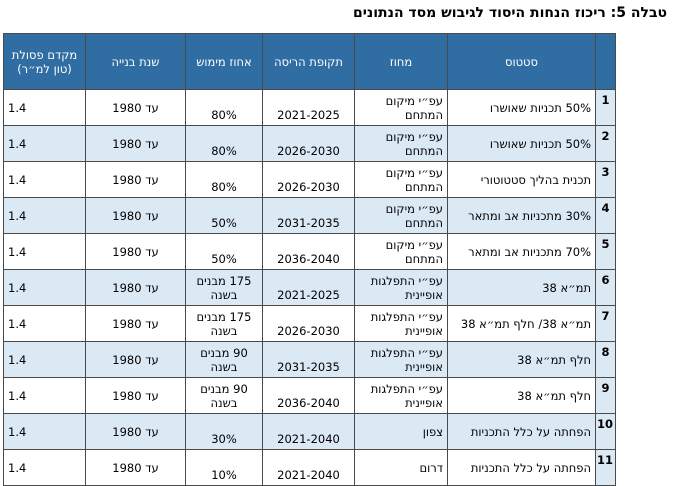 The height and width of the screenshot is (486, 677). What do you see at coordinates (521, 251) in the screenshot?
I see `status-cell: 70% מתכניות אב ומתאר` at bounding box center [521, 251].